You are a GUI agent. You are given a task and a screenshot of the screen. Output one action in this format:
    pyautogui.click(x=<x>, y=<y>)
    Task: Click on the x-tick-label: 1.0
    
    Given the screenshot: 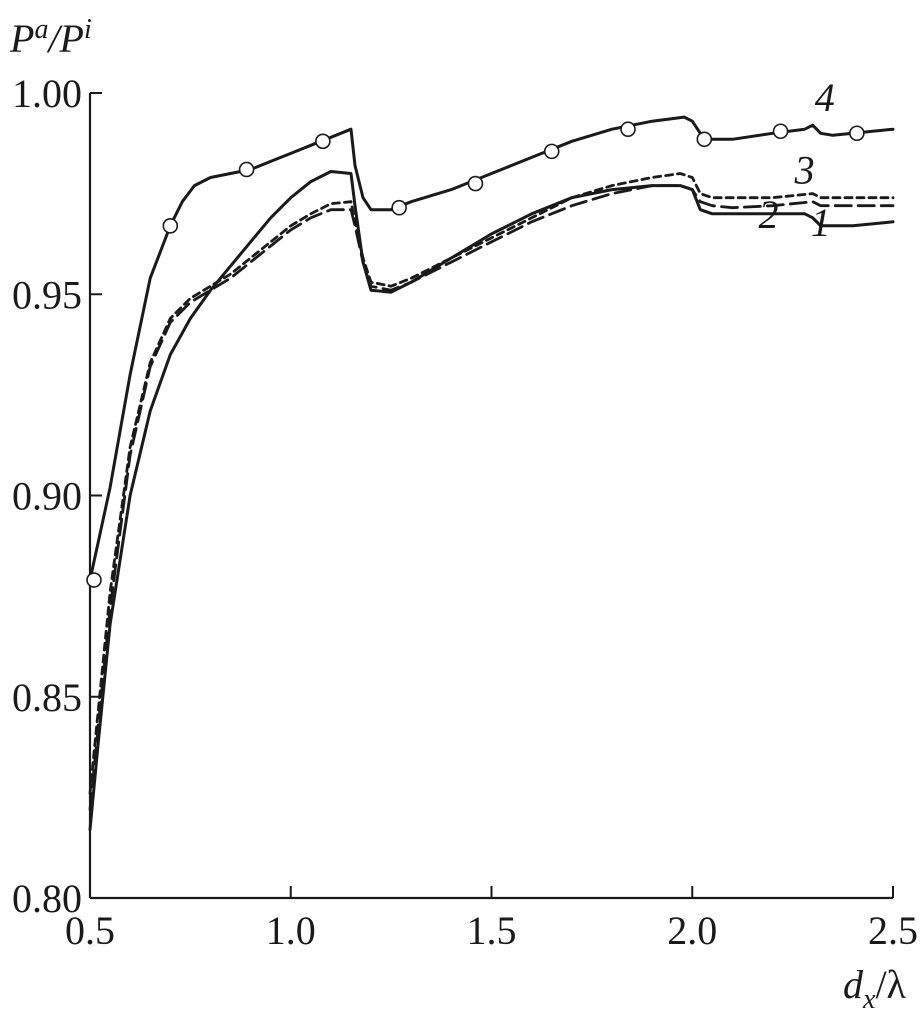 What is the action you would take?
    pyautogui.click(x=291, y=930)
    